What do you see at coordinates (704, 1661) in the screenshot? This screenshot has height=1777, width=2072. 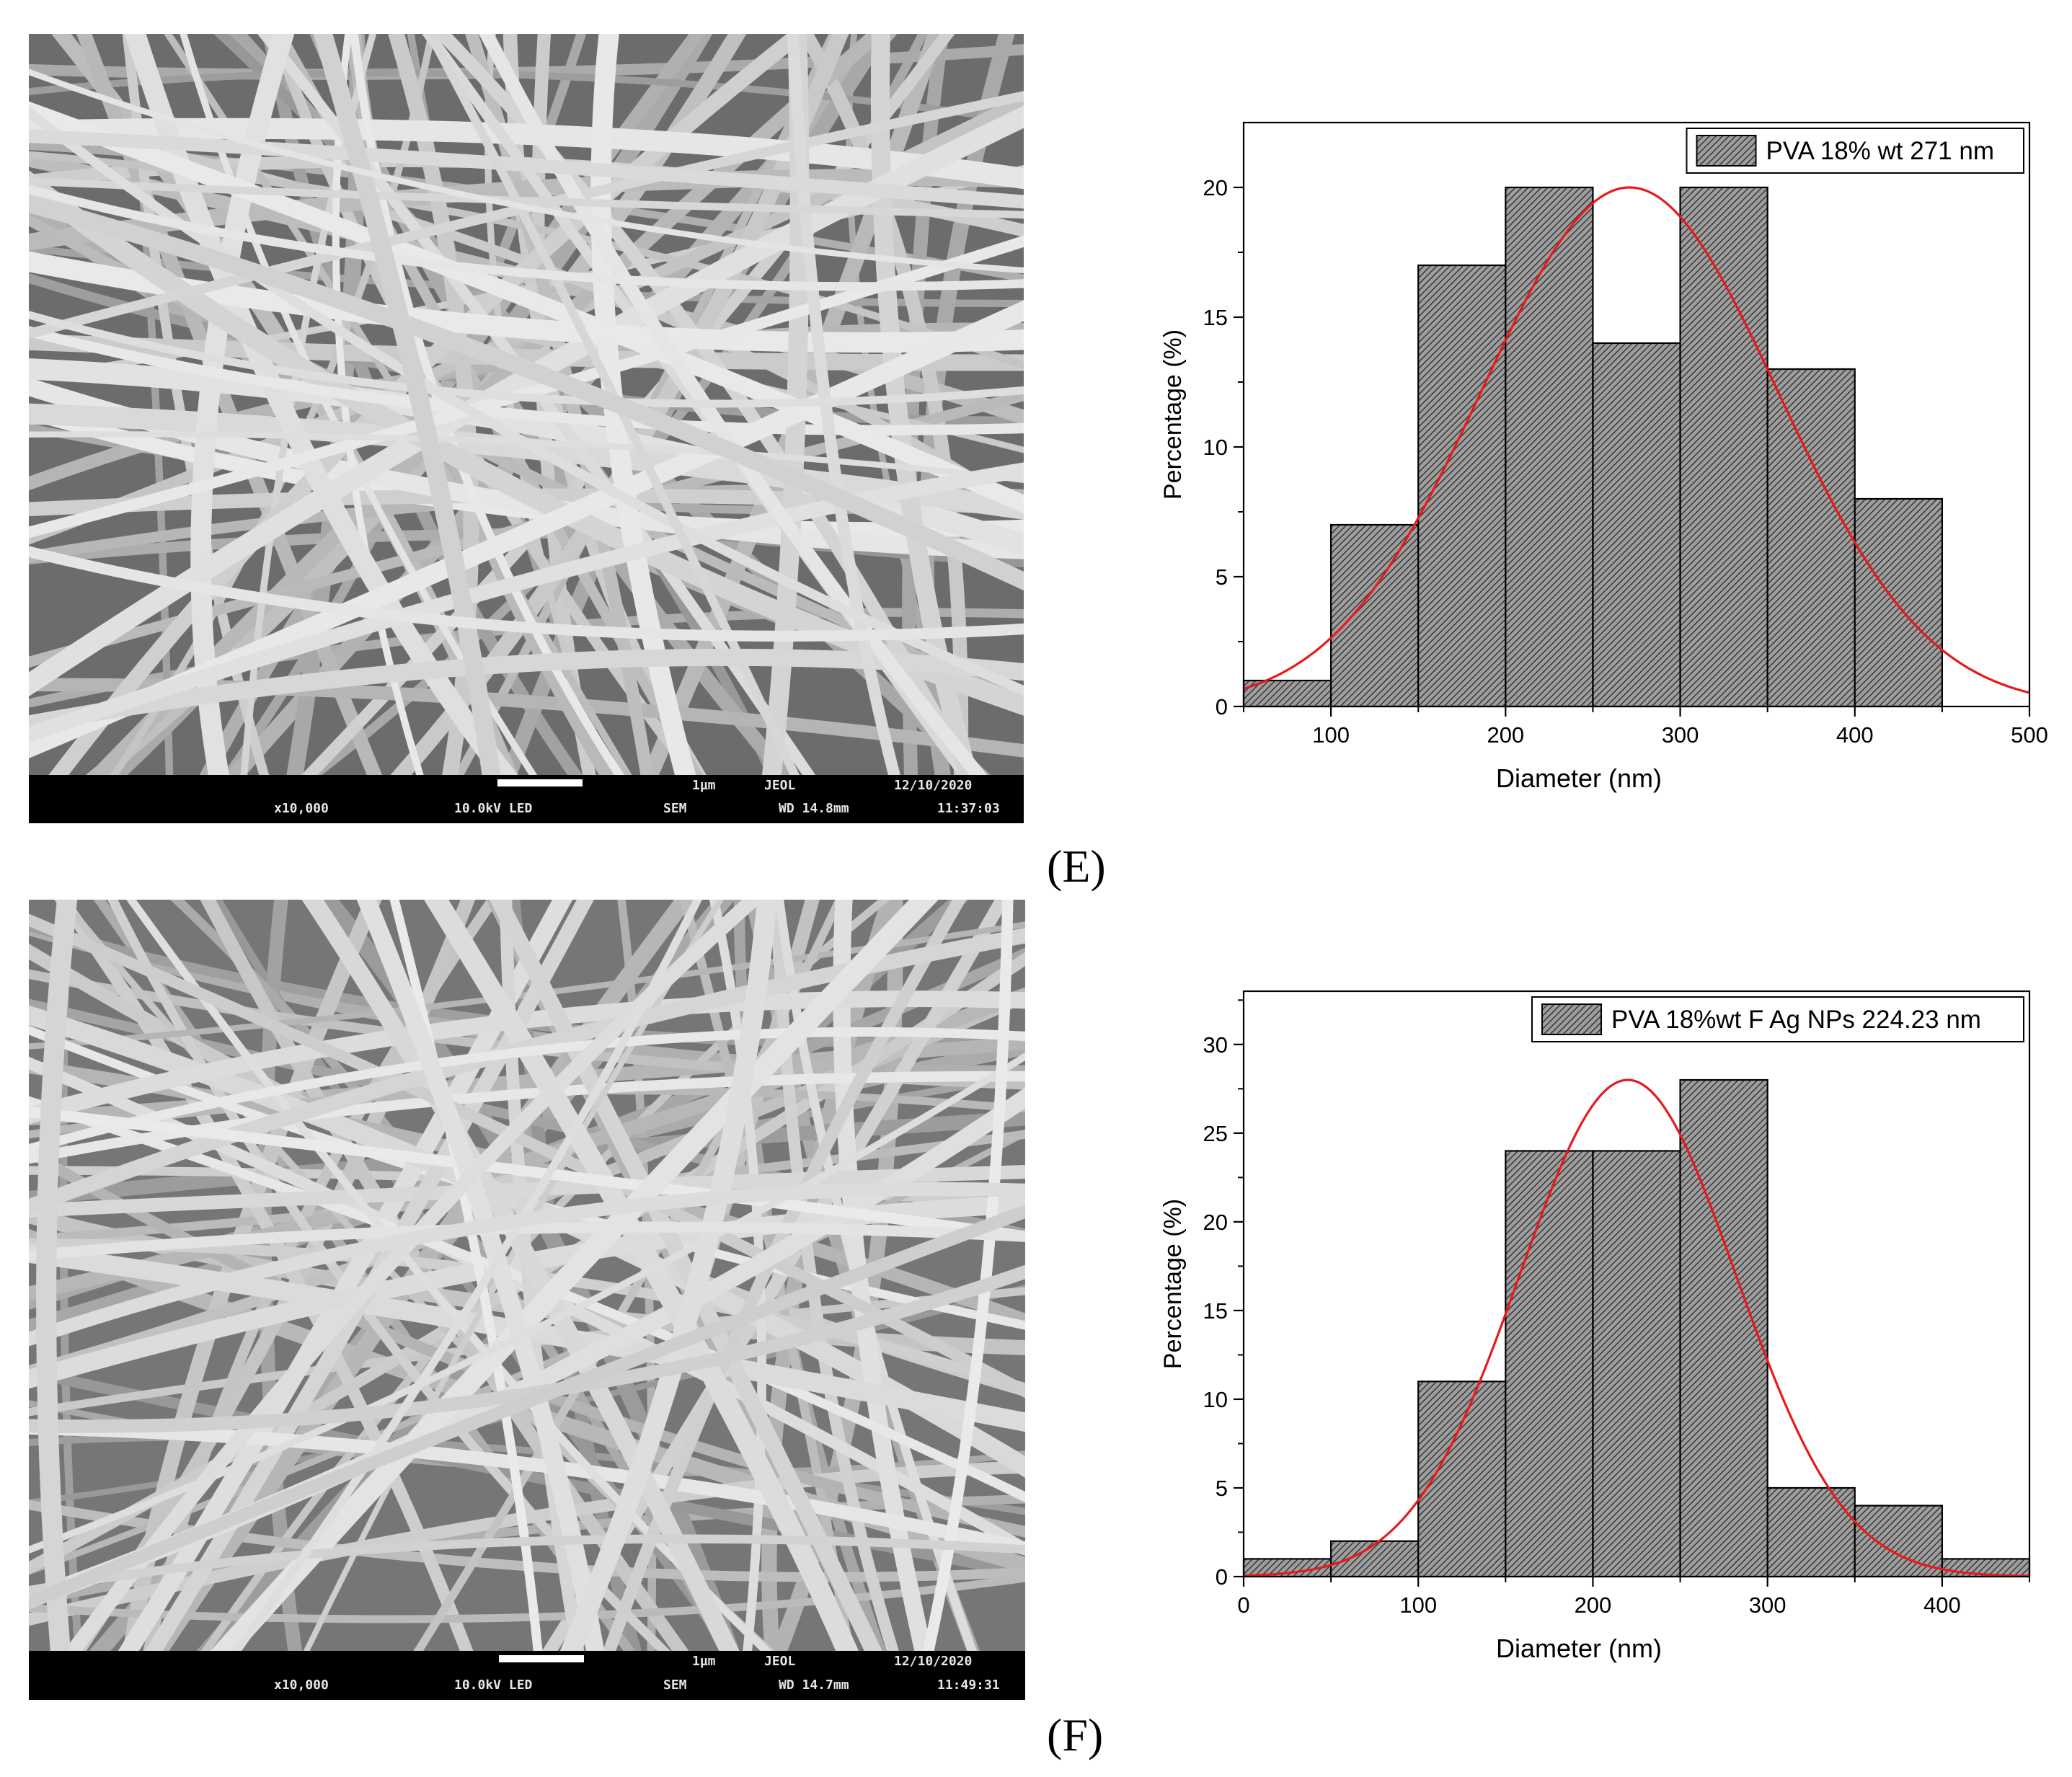 I see `sem-scale-label-f: 1µm` at bounding box center [704, 1661].